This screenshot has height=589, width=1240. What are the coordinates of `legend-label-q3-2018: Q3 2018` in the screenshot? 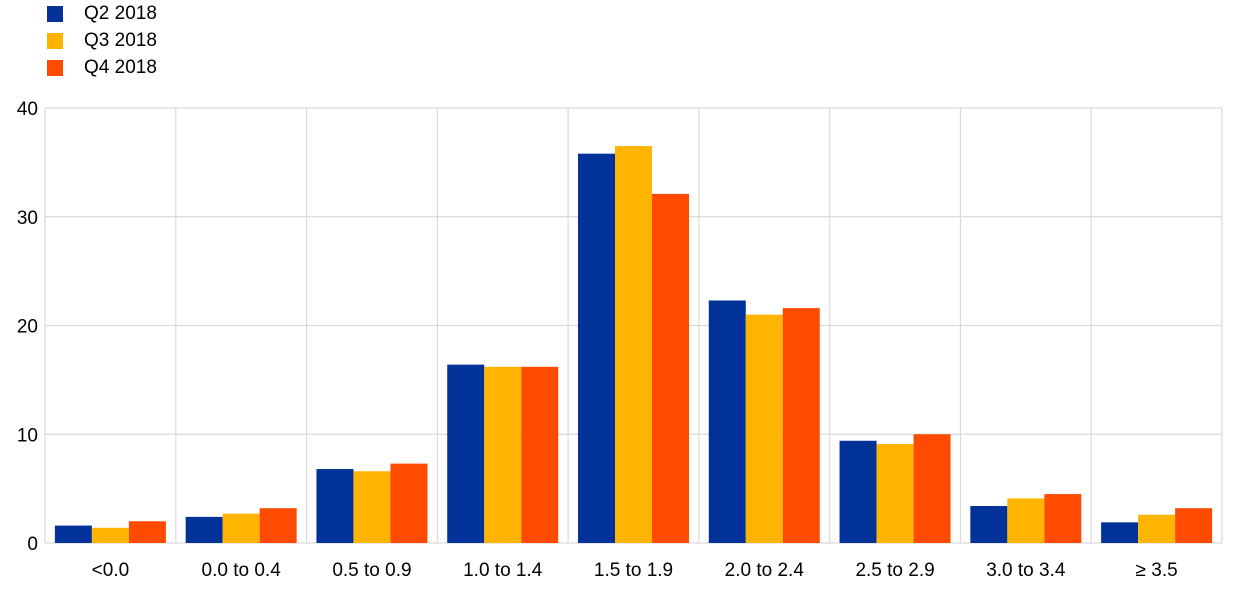 It's located at (120, 40).